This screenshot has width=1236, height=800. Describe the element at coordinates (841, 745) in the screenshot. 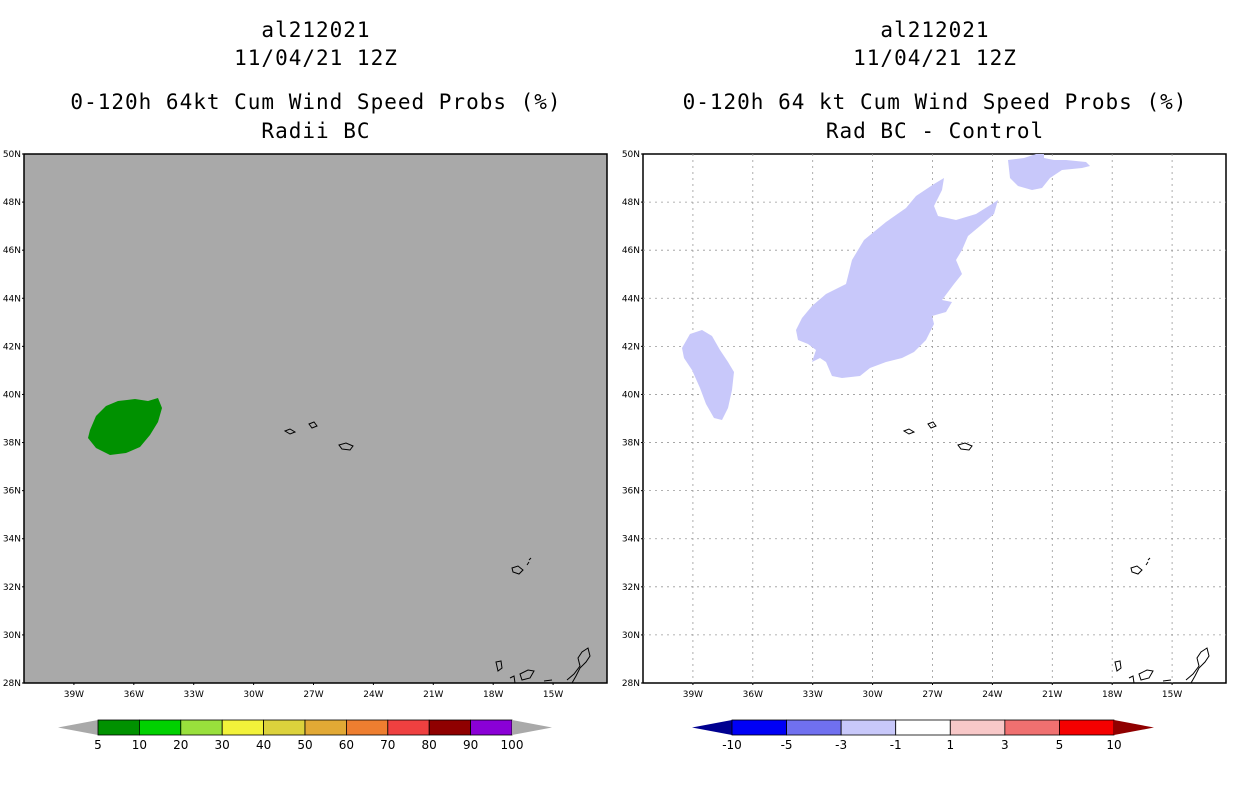

I see `colorbar-label: -3` at that location.